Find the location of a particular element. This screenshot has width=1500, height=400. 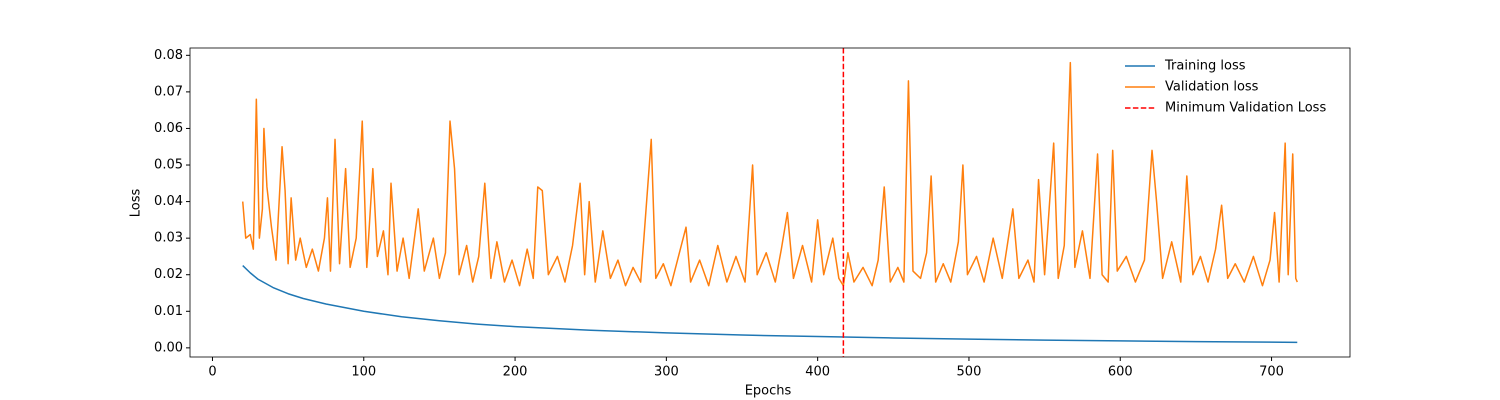

y-tick-label: 0.05 is located at coordinates (168, 165).